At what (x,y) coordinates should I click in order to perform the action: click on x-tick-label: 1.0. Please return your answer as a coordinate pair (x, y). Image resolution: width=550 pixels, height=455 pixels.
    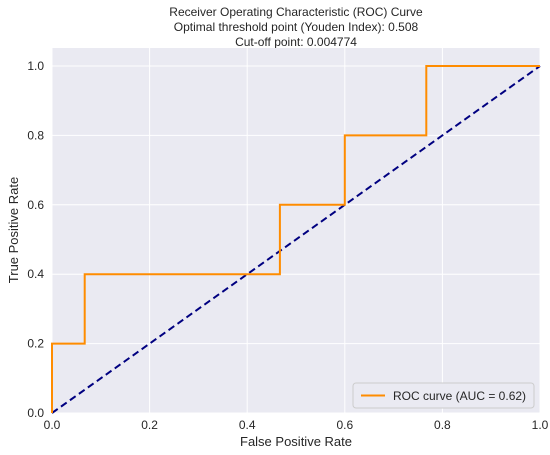
    Looking at the image, I should click on (540, 425).